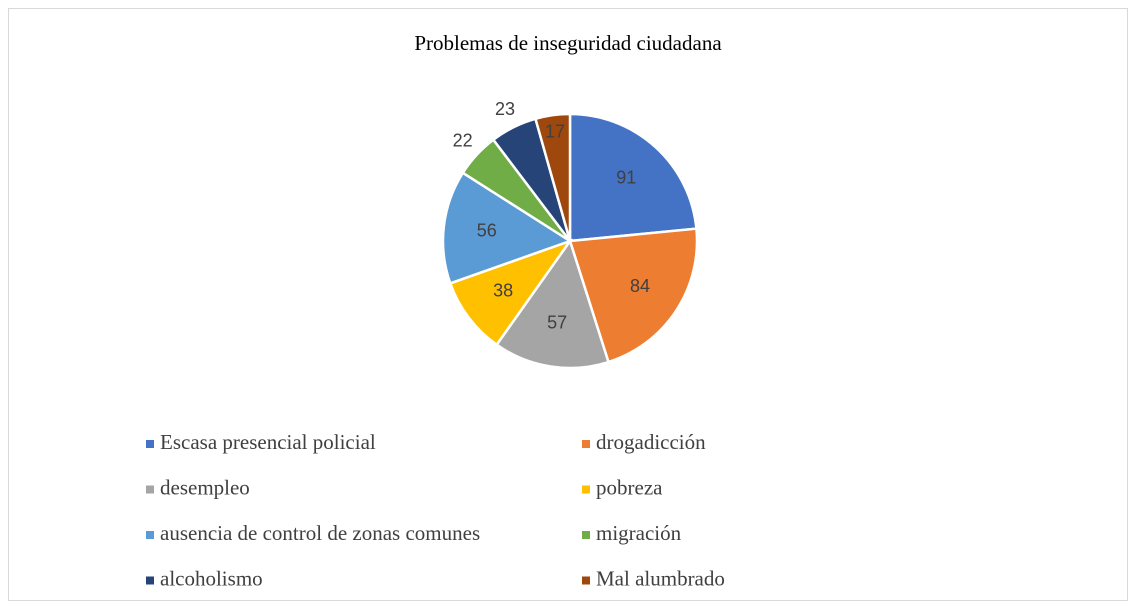 Image resolution: width=1136 pixels, height=609 pixels. I want to click on chart-title: Problemas de inseguridad ciudadana, so click(568, 43).